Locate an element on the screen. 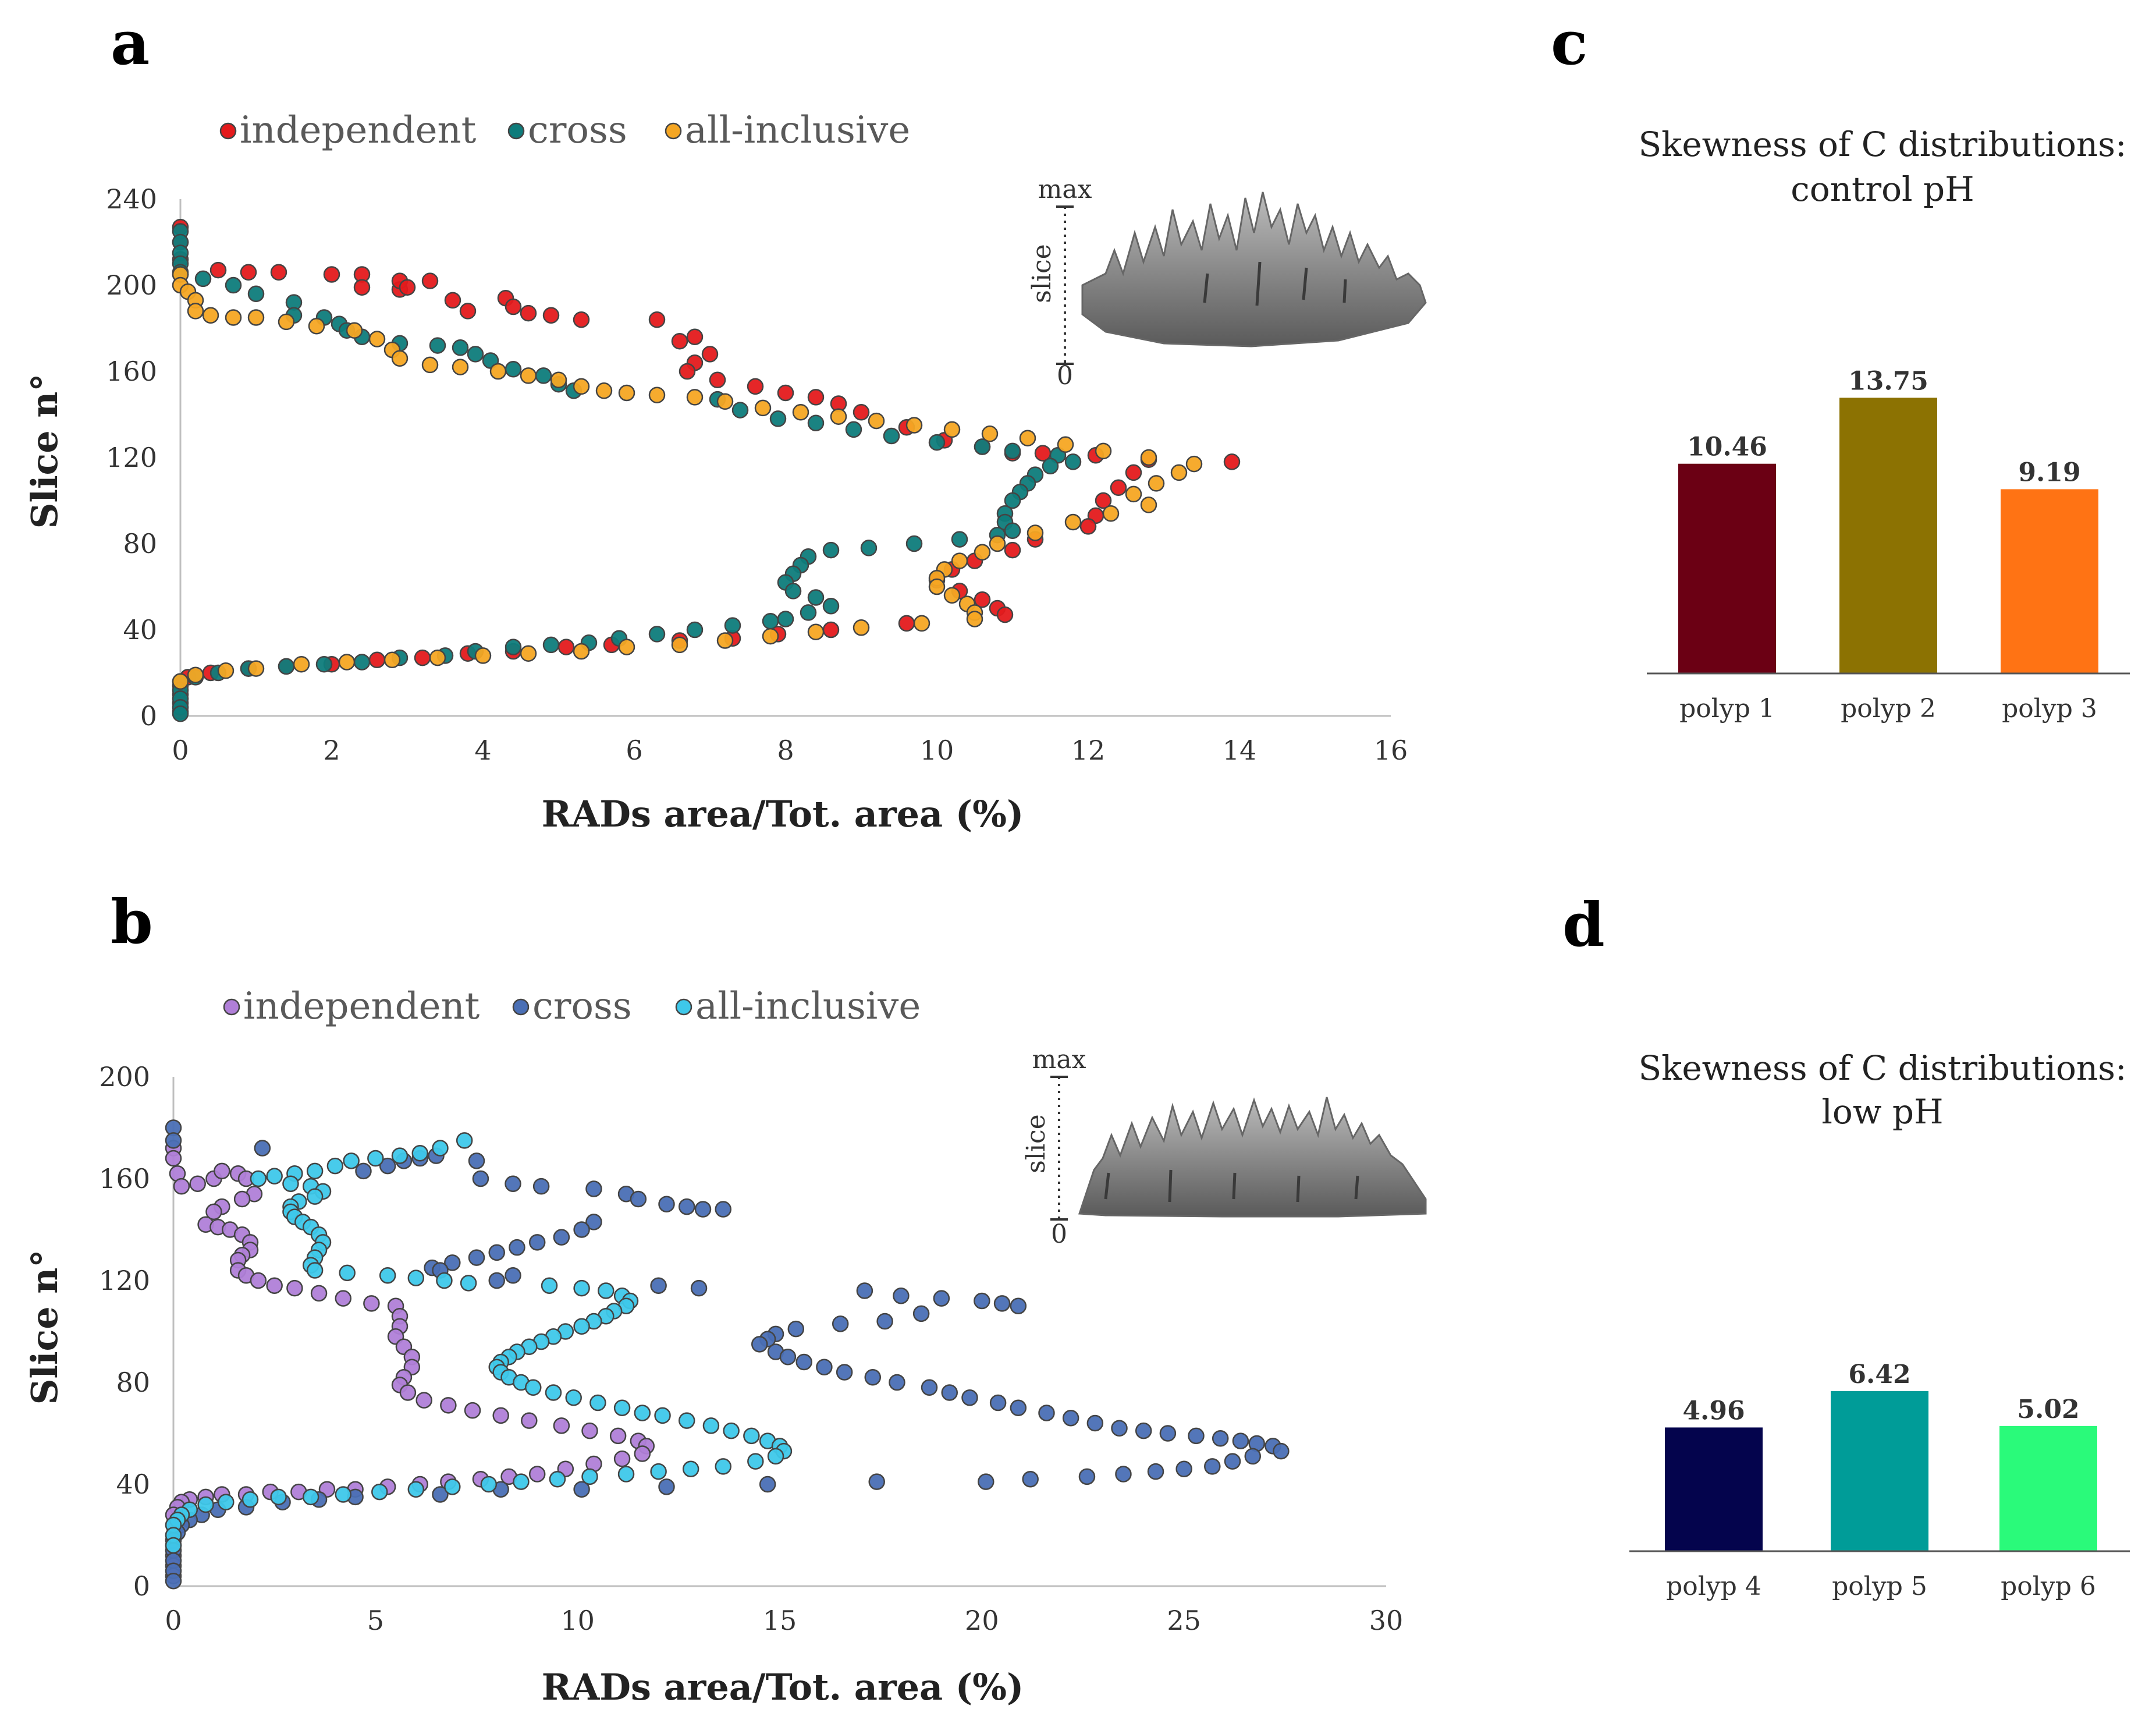 This screenshot has width=2156, height=1720. y-tick-label-a: 80 is located at coordinates (140, 543).